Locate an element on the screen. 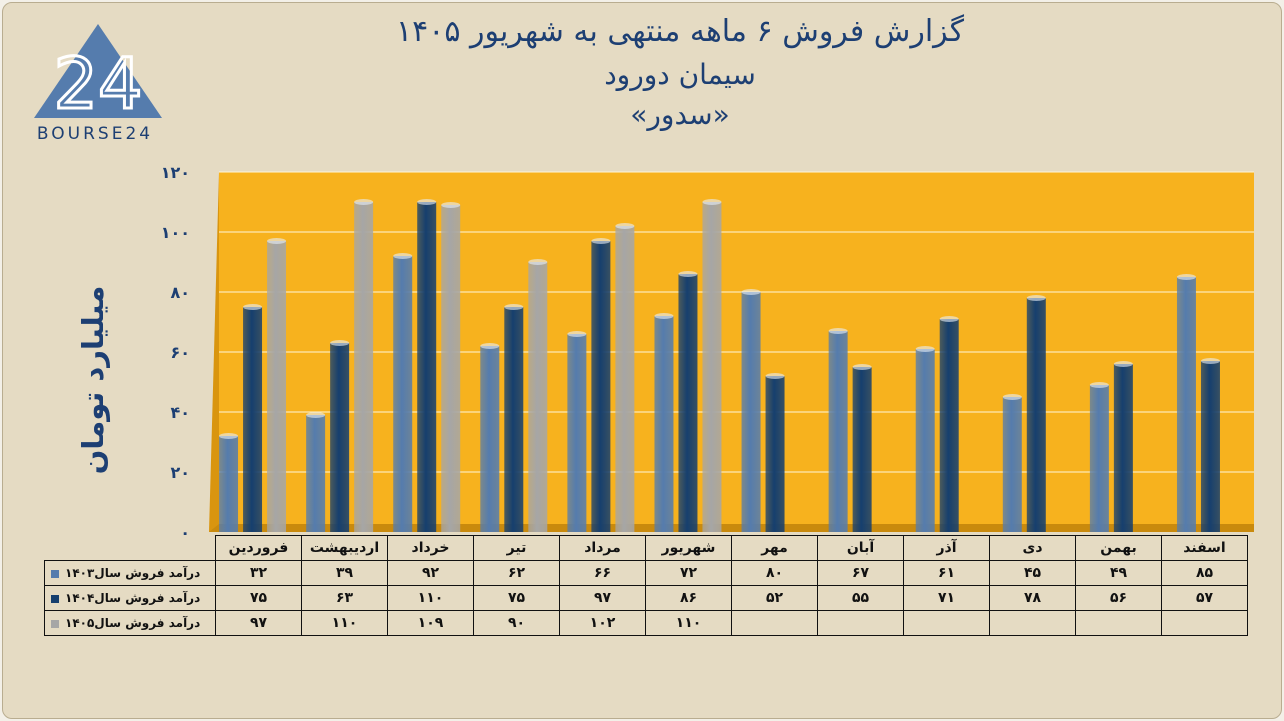  data-label: ۷۲ is located at coordinates (688, 573).